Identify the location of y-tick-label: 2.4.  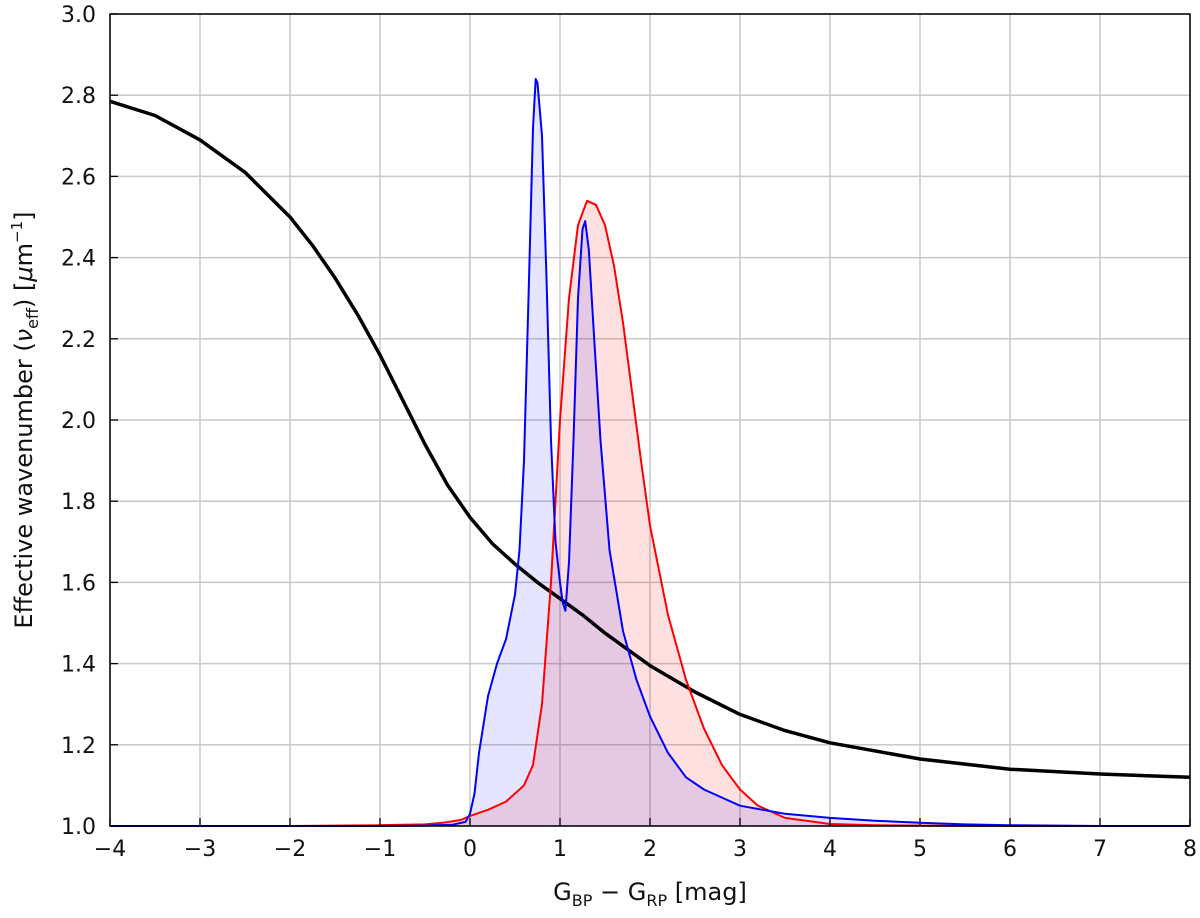
(78, 259).